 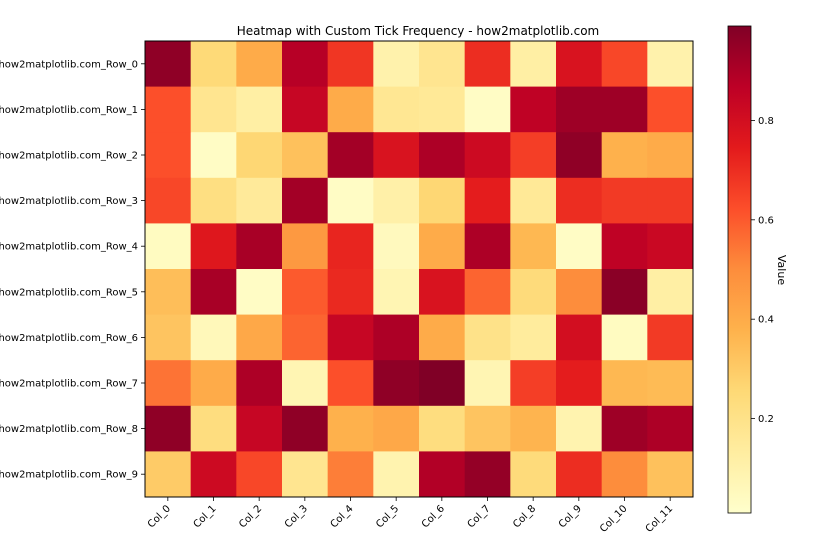 What do you see at coordinates (69, 384) in the screenshot?
I see `y-tick-label: how2matplotlib.com_Row_7` at bounding box center [69, 384].